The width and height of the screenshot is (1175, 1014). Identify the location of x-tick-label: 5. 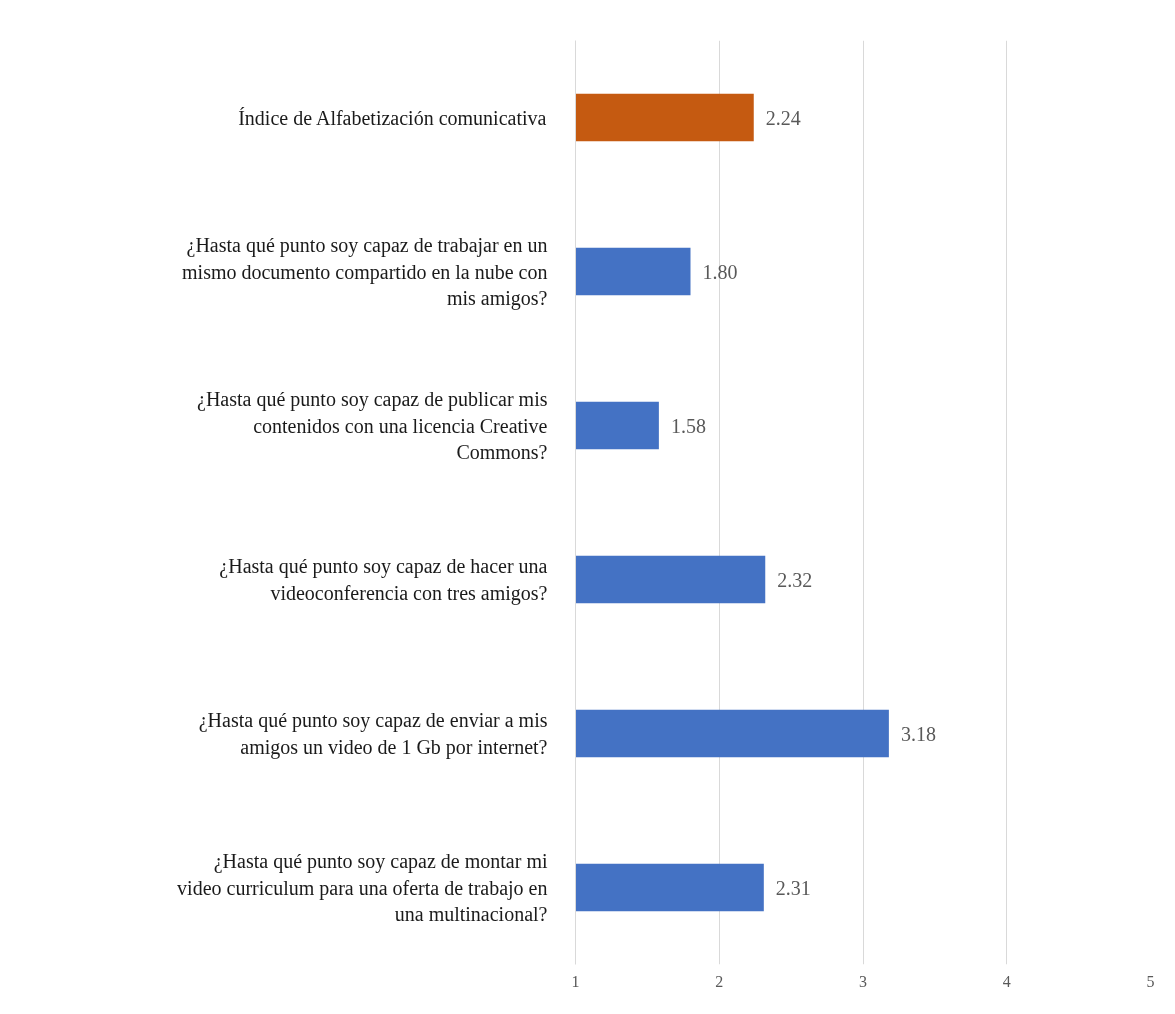
(1150, 981).